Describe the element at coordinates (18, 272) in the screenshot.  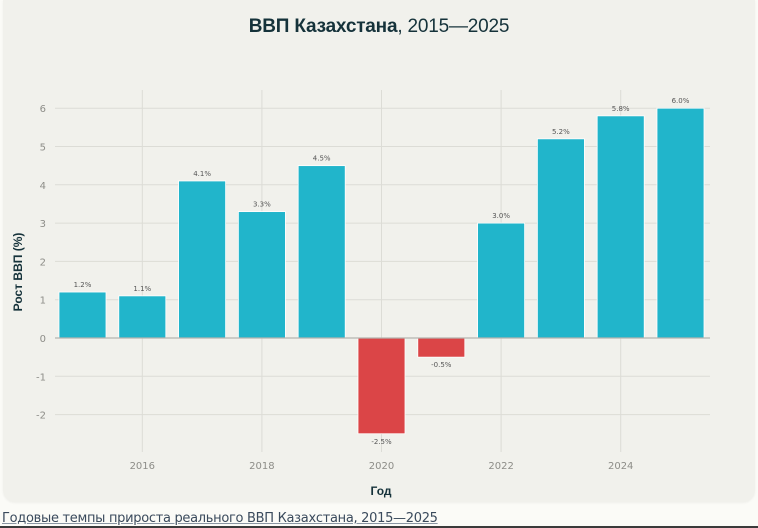
I see `y-axis-title: Рост ВВП (%)` at that location.